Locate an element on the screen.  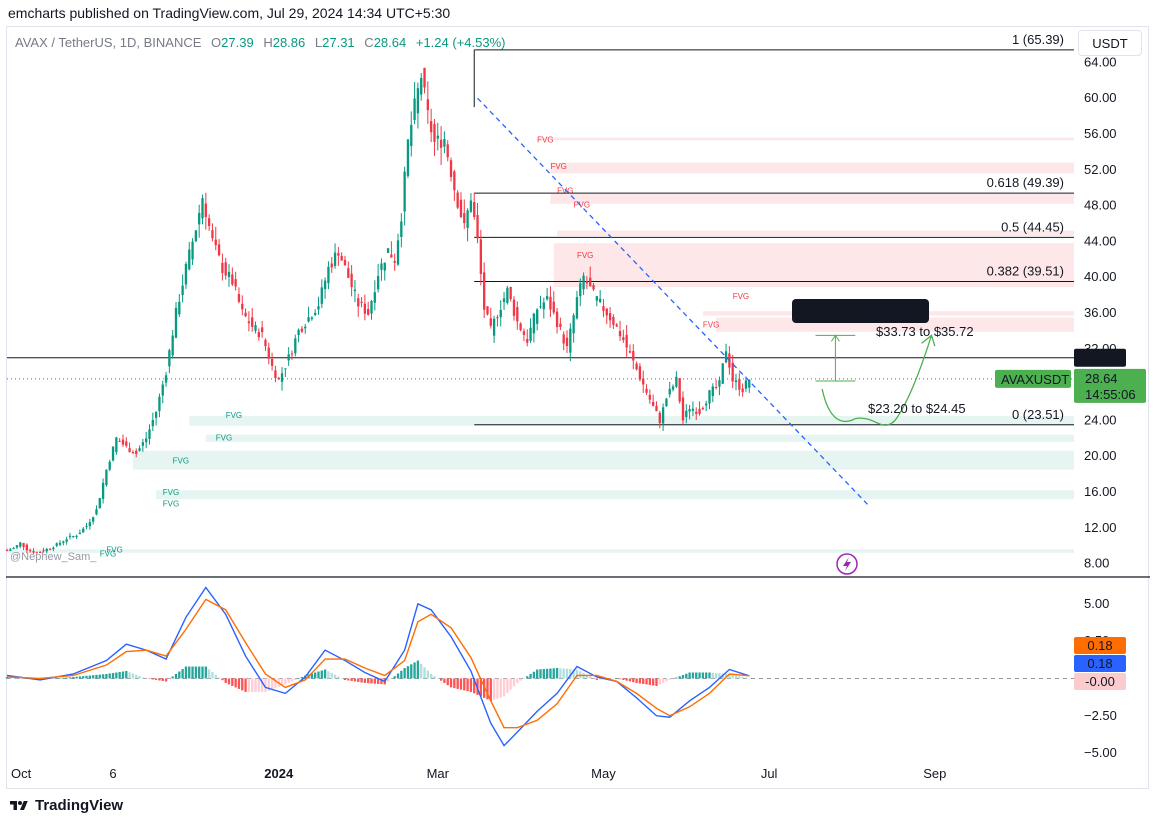
high-key: H is located at coordinates (268, 42).